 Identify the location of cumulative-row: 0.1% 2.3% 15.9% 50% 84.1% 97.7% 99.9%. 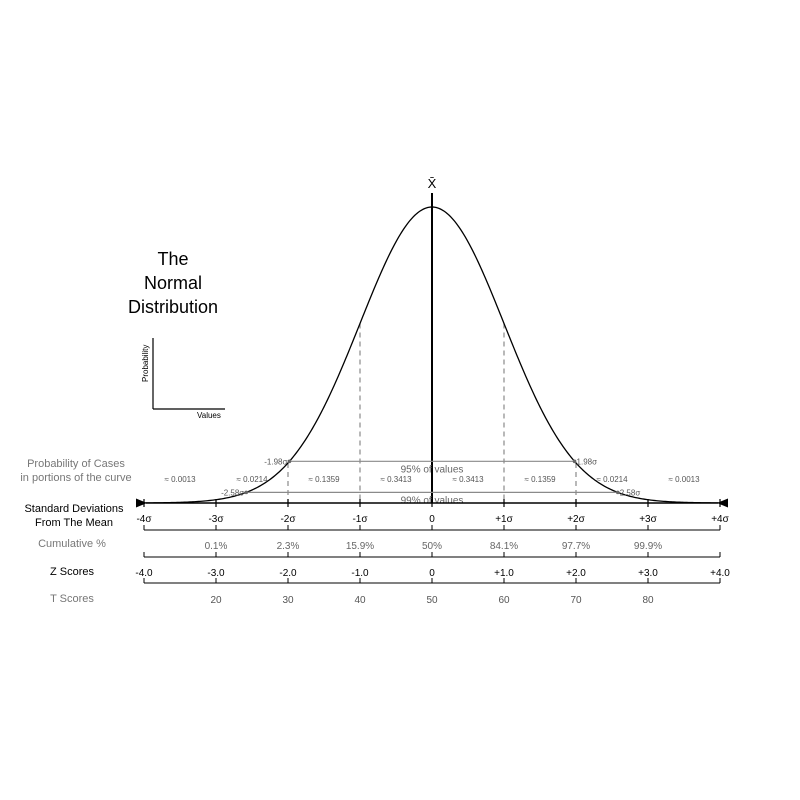
(432, 549).